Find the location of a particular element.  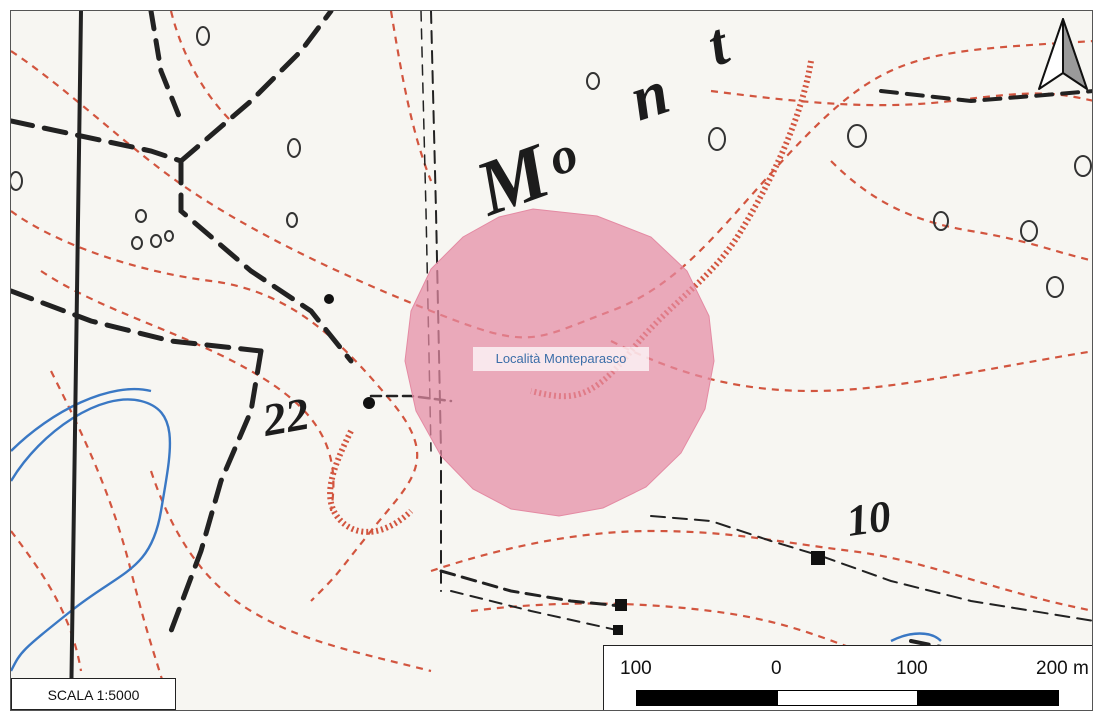

scale-bar: 100 0 100 200 m is located at coordinates (847, 677).